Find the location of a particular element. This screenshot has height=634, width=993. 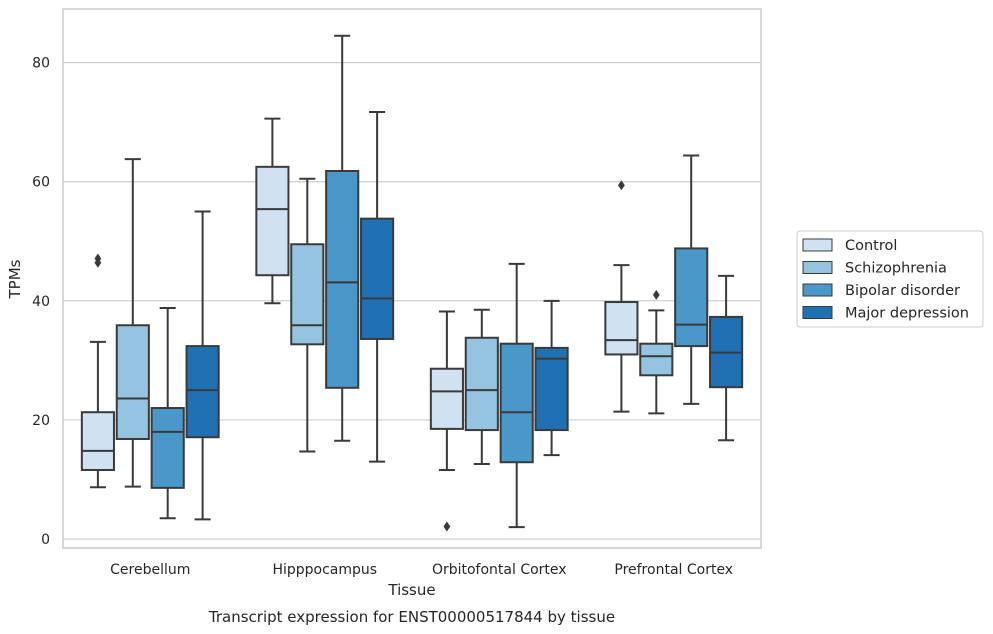

y-tick-label: 60 is located at coordinates (41, 183).